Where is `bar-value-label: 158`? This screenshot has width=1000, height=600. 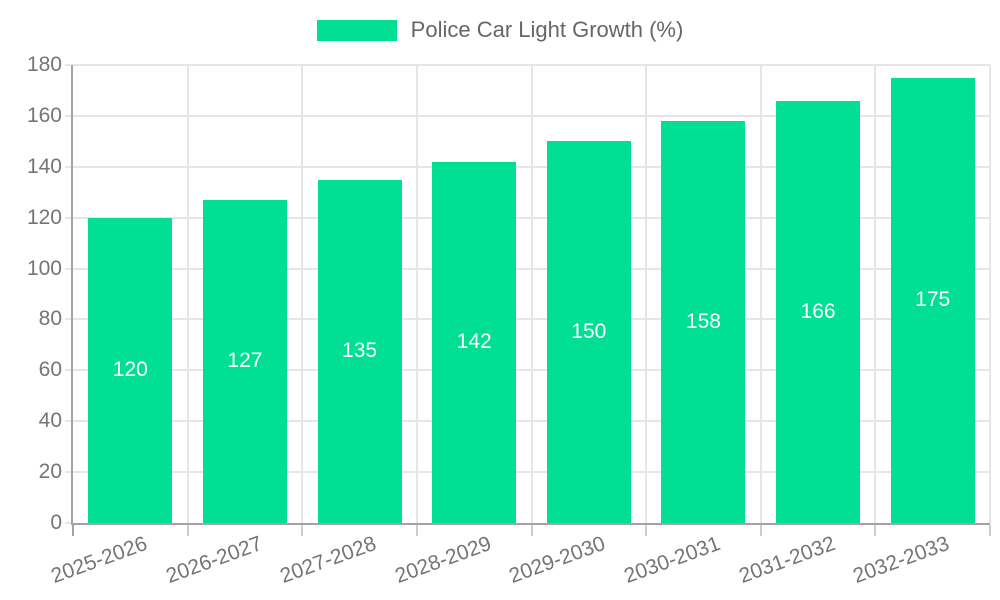
bar-value-label: 158 is located at coordinates (703, 321).